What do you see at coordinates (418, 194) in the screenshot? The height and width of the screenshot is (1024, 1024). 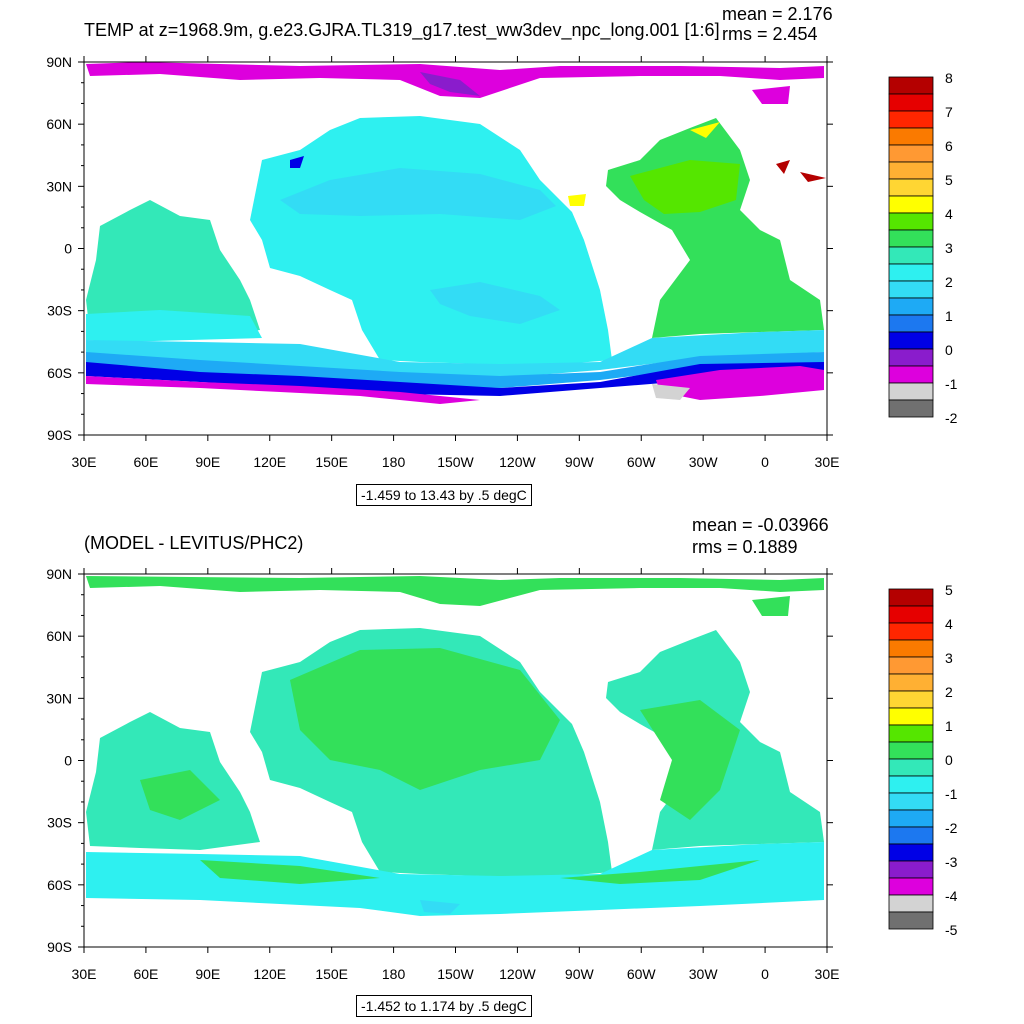 I see `top-north-pacific-band` at bounding box center [418, 194].